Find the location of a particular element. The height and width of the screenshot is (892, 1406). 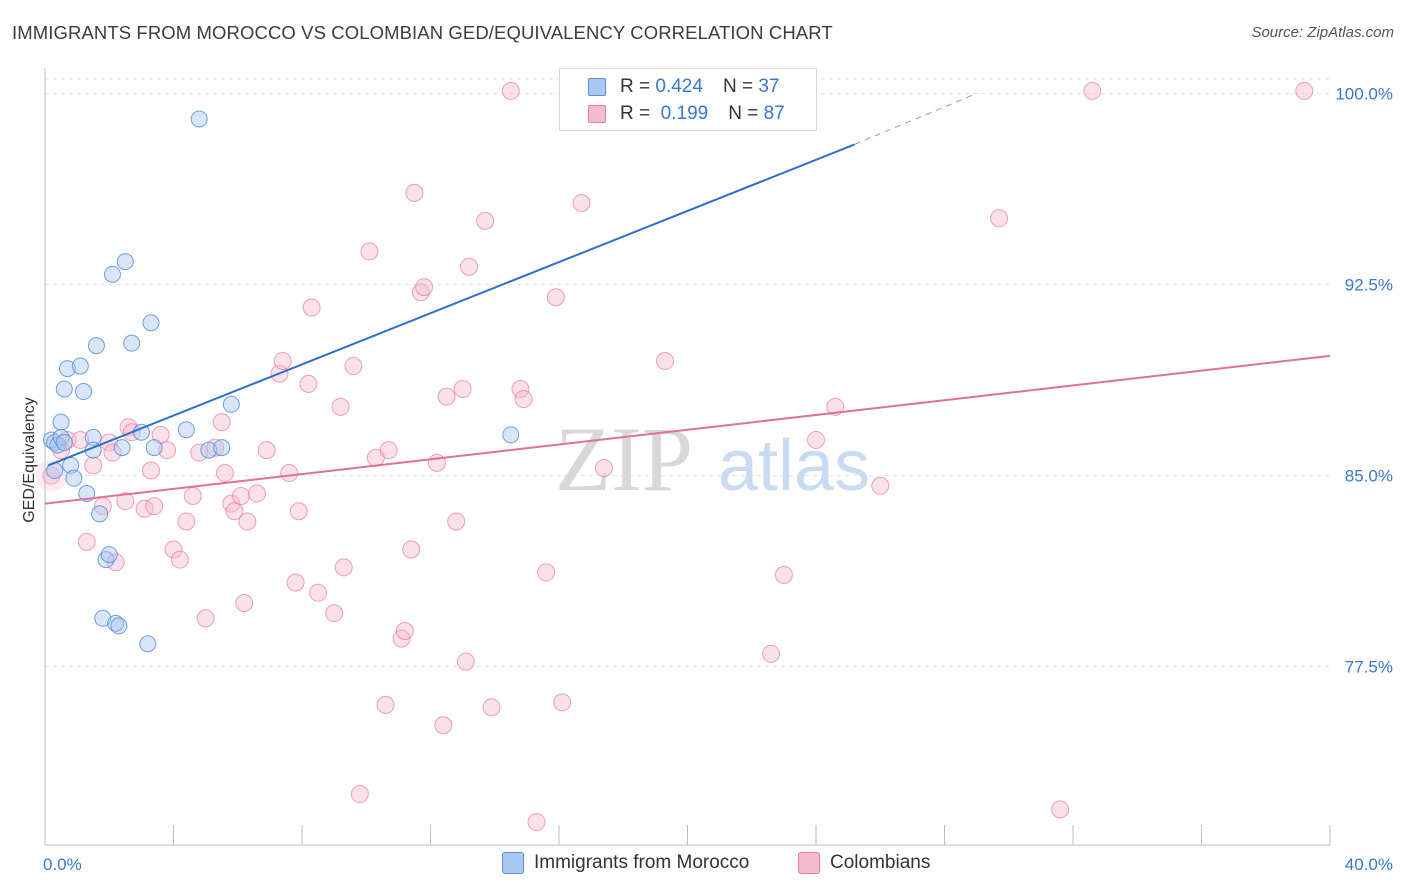

series-legend: Immigrants from Morocco Colombians is located at coordinates (703, 865).